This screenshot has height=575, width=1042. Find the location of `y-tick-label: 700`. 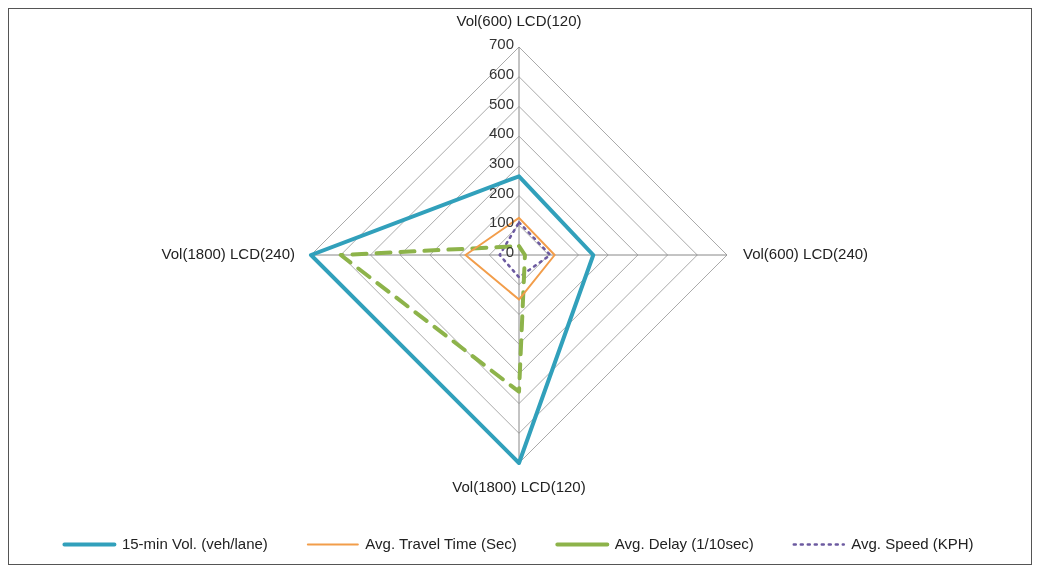

y-tick-label: 700 is located at coordinates (501, 44).